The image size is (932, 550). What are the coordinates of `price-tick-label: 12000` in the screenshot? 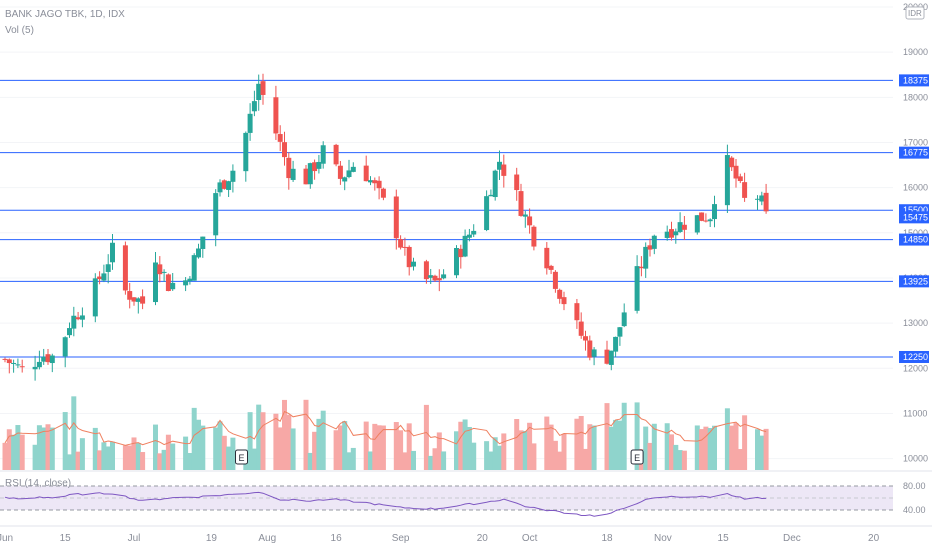 It's located at (915, 368).